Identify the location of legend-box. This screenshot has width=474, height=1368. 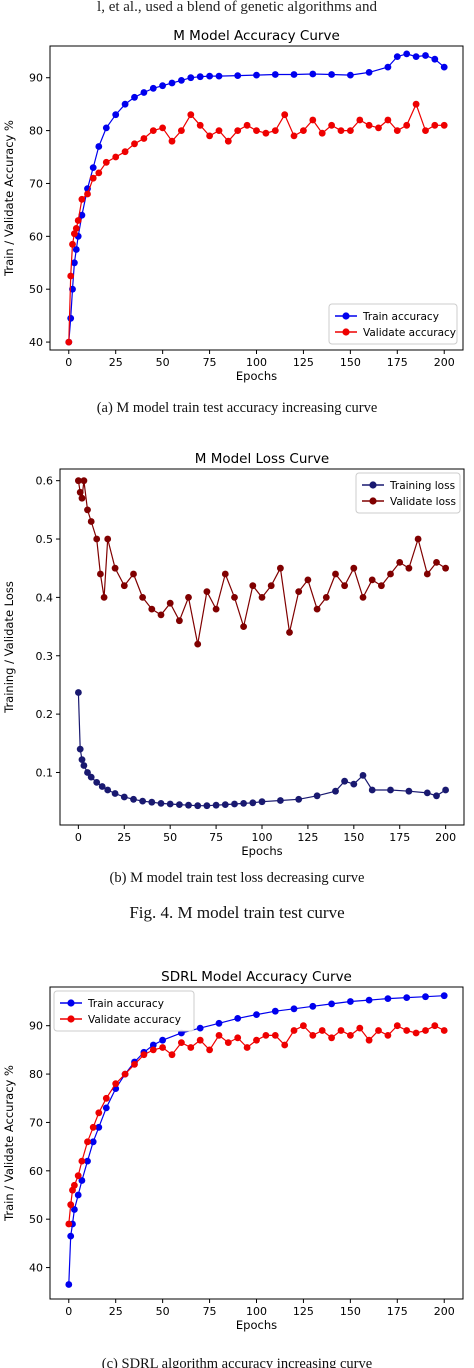
(124, 1011).